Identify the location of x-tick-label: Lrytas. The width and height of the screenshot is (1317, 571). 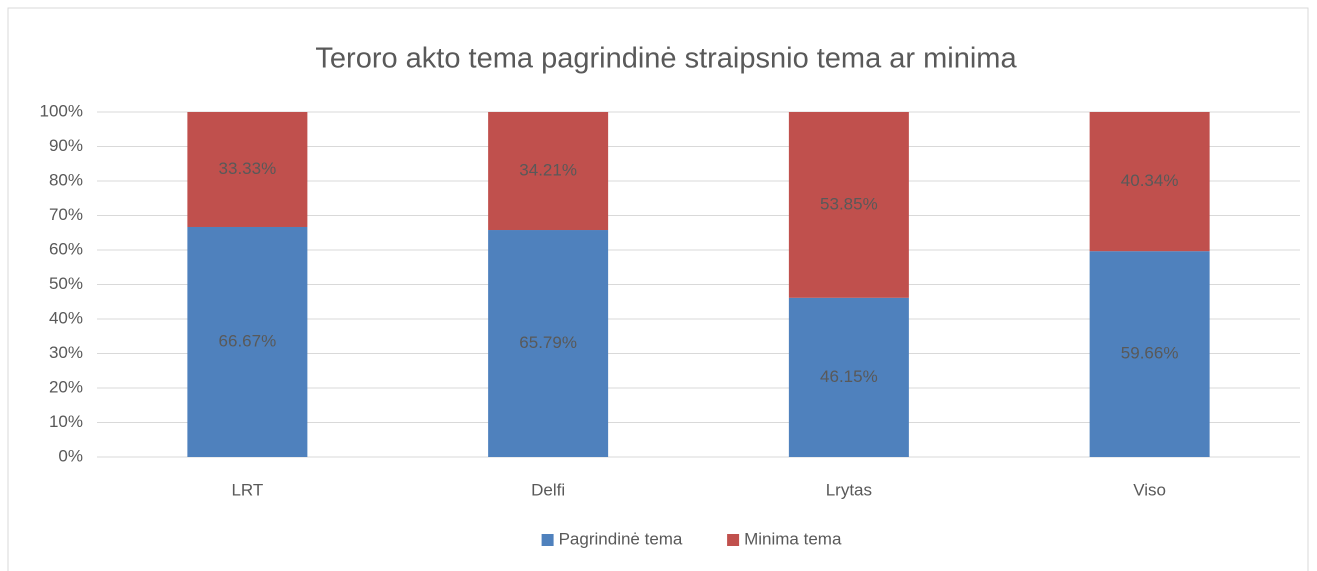
(849, 489).